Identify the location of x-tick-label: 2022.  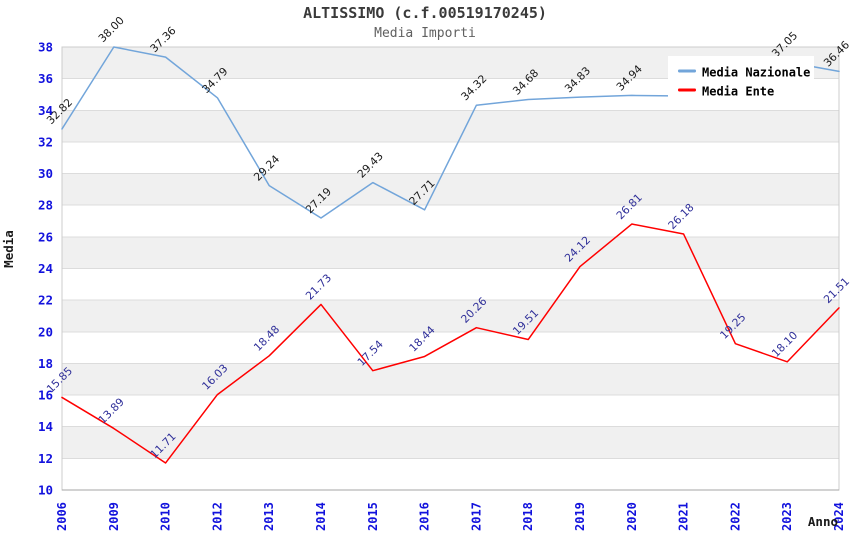
(735, 516).